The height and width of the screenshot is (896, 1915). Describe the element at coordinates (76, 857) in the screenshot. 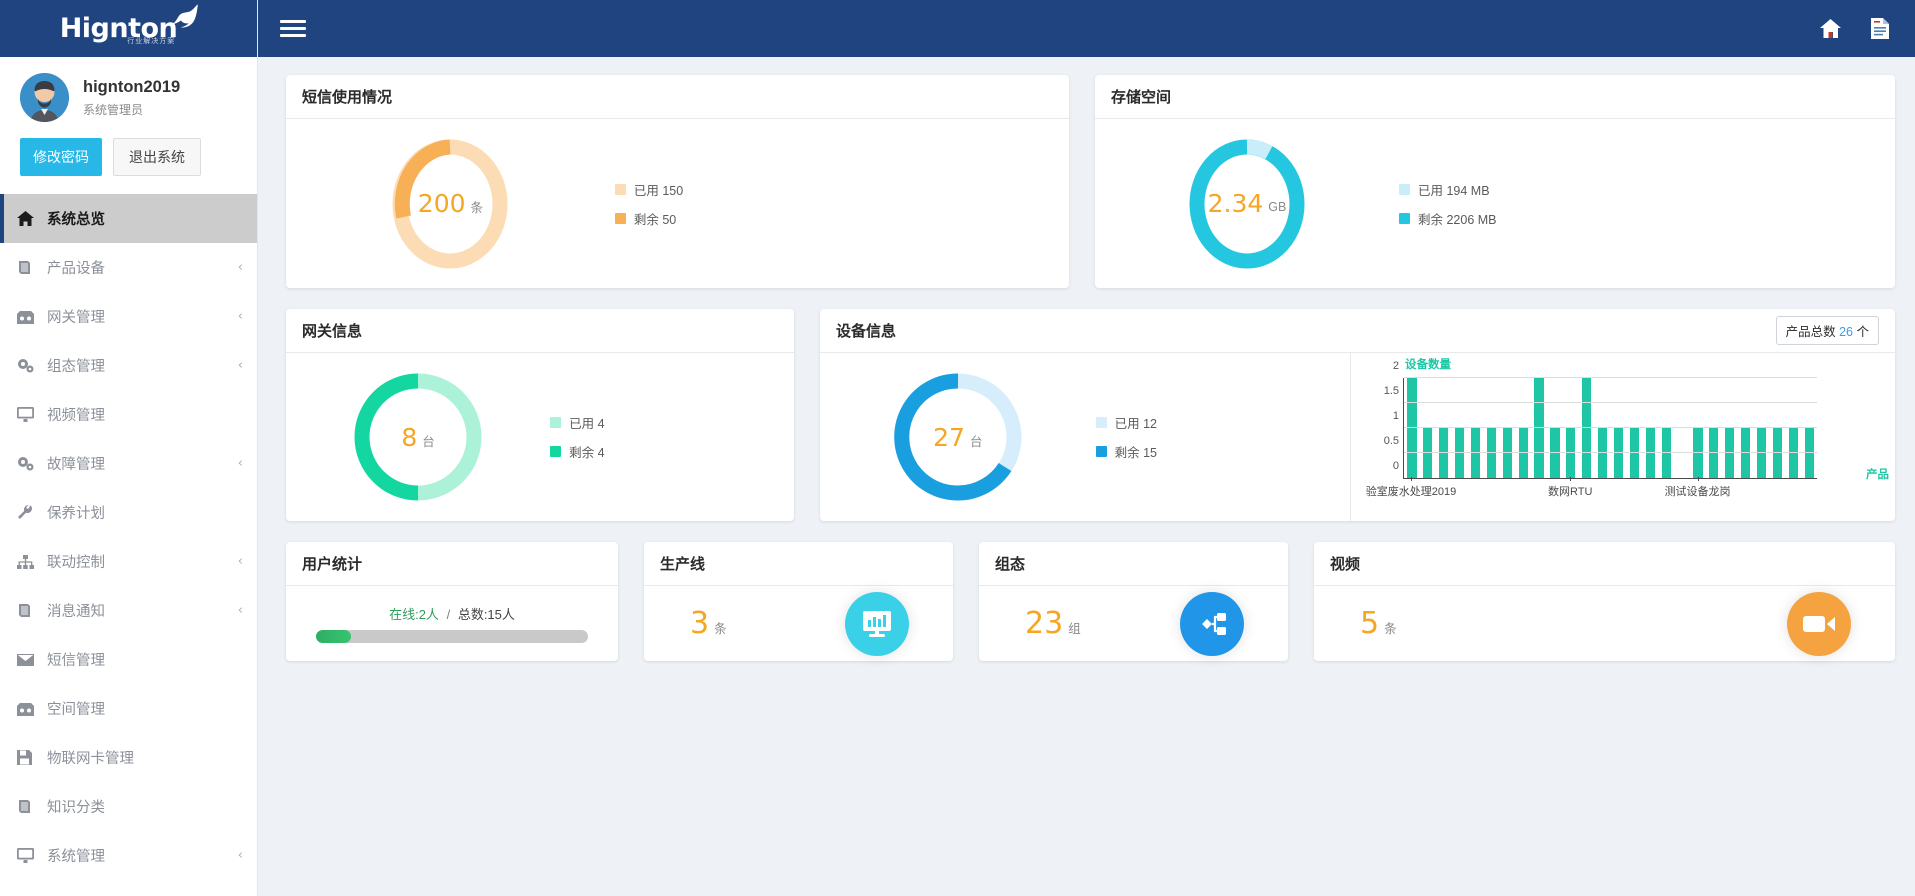

I see `sidebar-item-label: 系统管理` at that location.